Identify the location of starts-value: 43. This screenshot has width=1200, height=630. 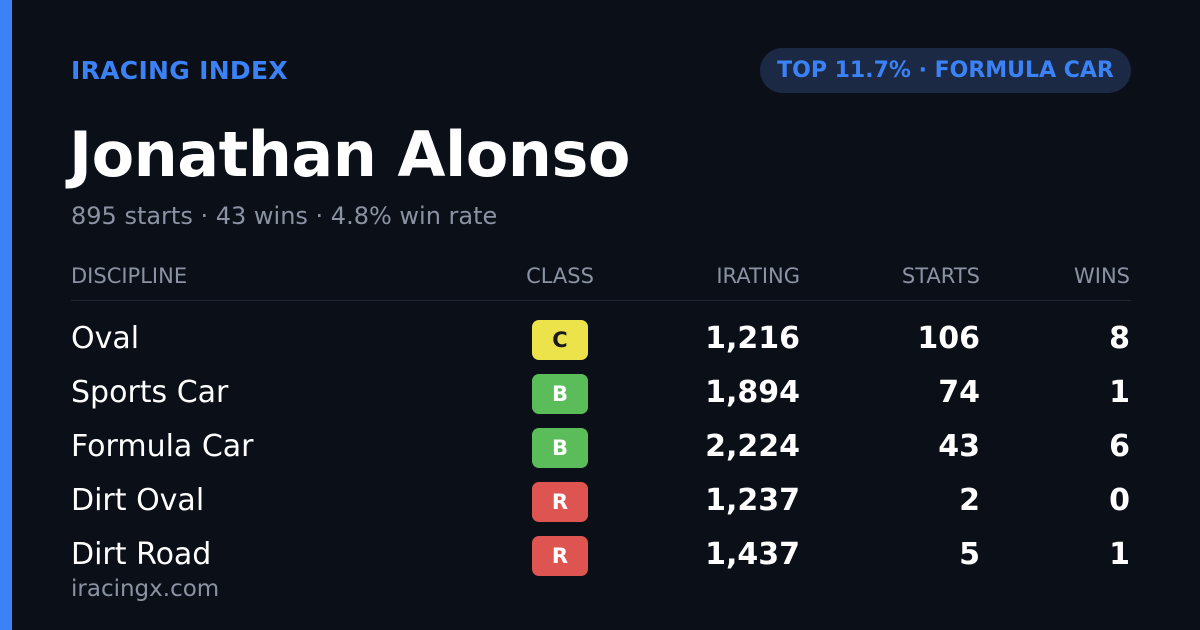
(959, 446).